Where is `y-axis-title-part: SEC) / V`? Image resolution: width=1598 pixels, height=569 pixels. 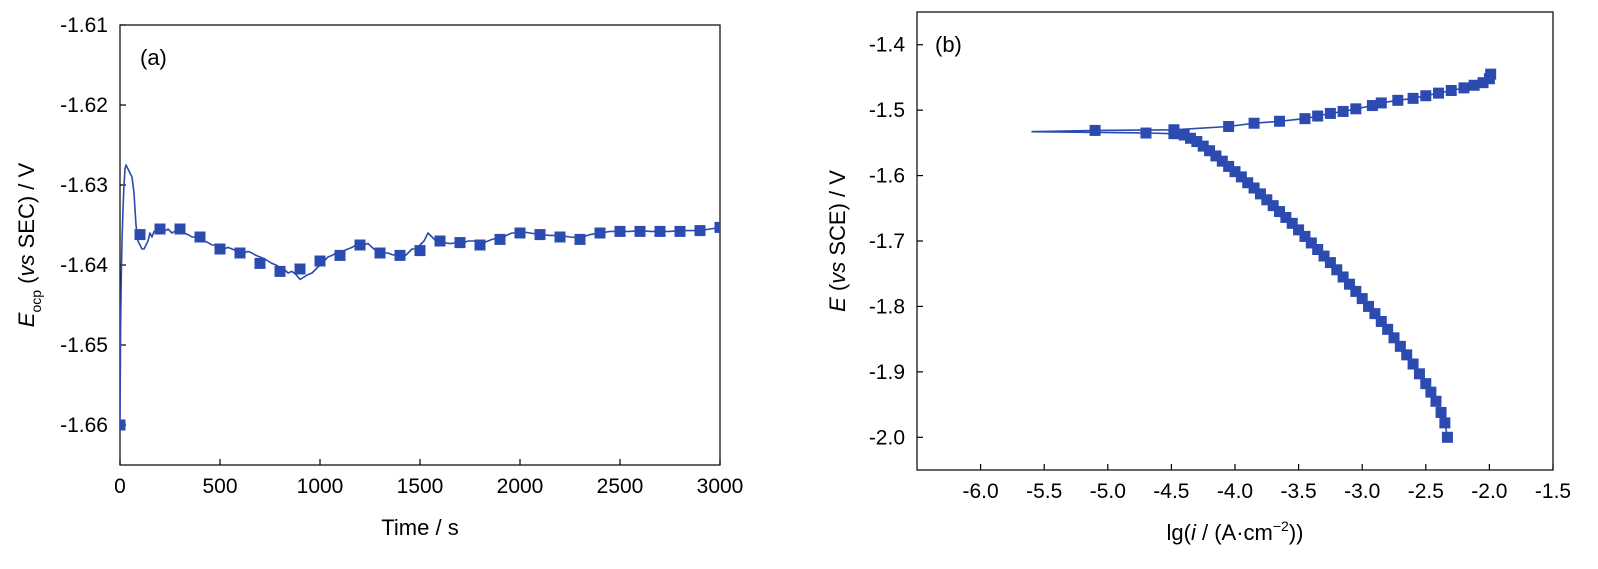
y-axis-title-part: SEC) / V is located at coordinates (26, 208).